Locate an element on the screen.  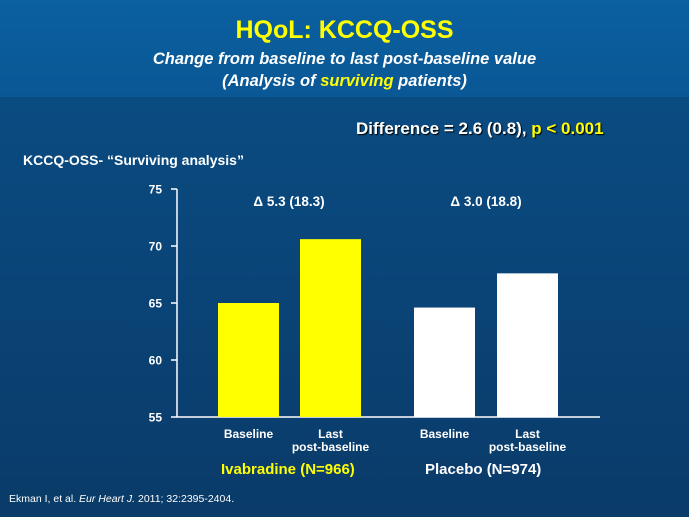
y-tick-label: 70 is located at coordinates (156, 247).